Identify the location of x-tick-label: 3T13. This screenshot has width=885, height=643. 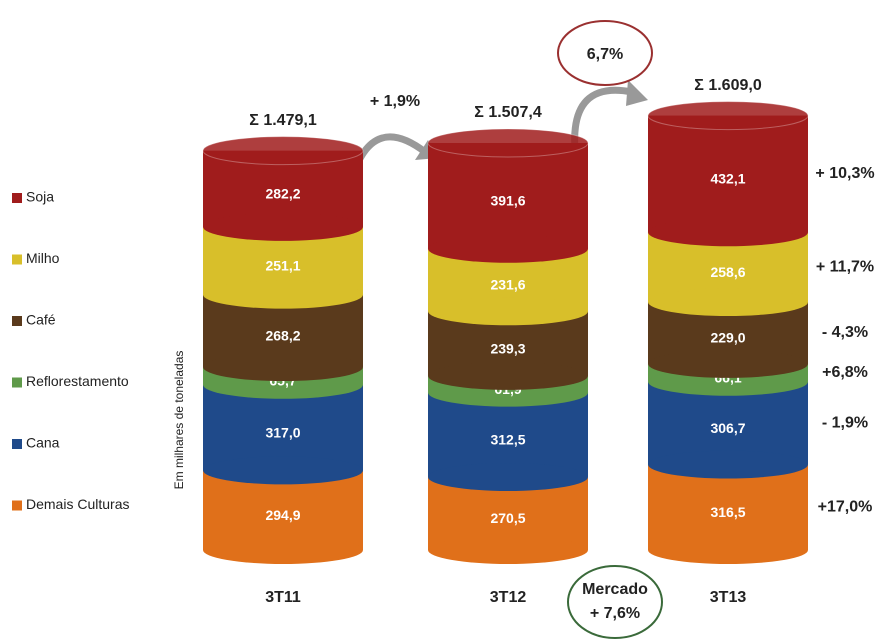
(728, 597).